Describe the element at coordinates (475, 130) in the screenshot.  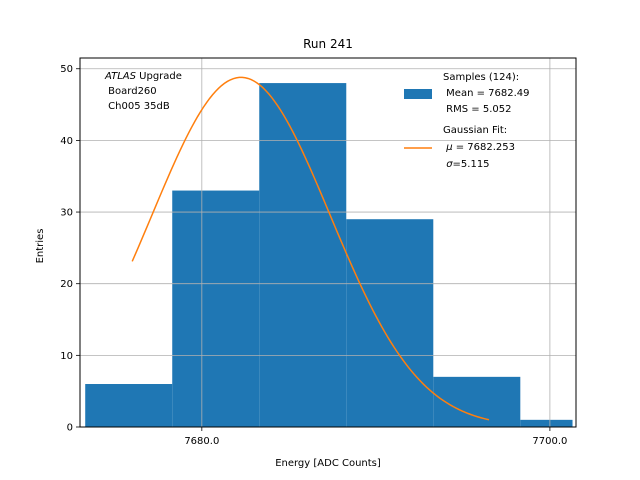
I see `legend-fit-text-0: Gaussian Fit:` at that location.